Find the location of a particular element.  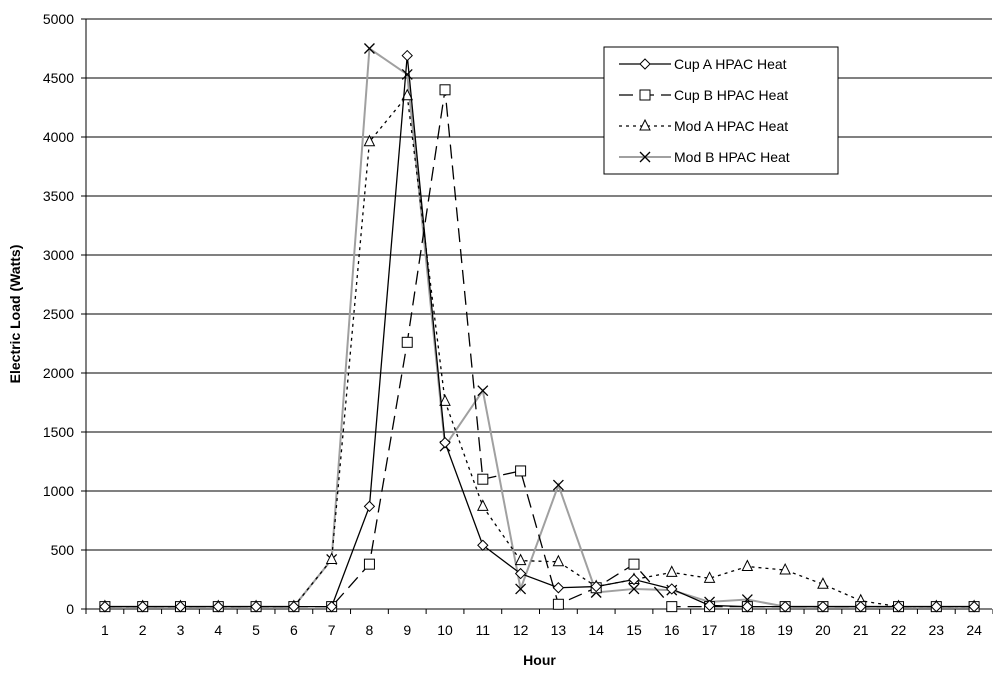

x-tick-label: 13 is located at coordinates (559, 630).